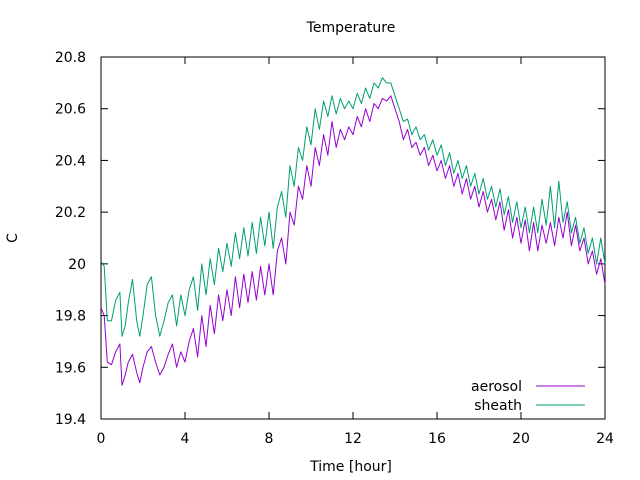 This screenshot has height=480, width=640. Describe the element at coordinates (70, 317) in the screenshot. I see `y-tick-label: 19.8` at that location.